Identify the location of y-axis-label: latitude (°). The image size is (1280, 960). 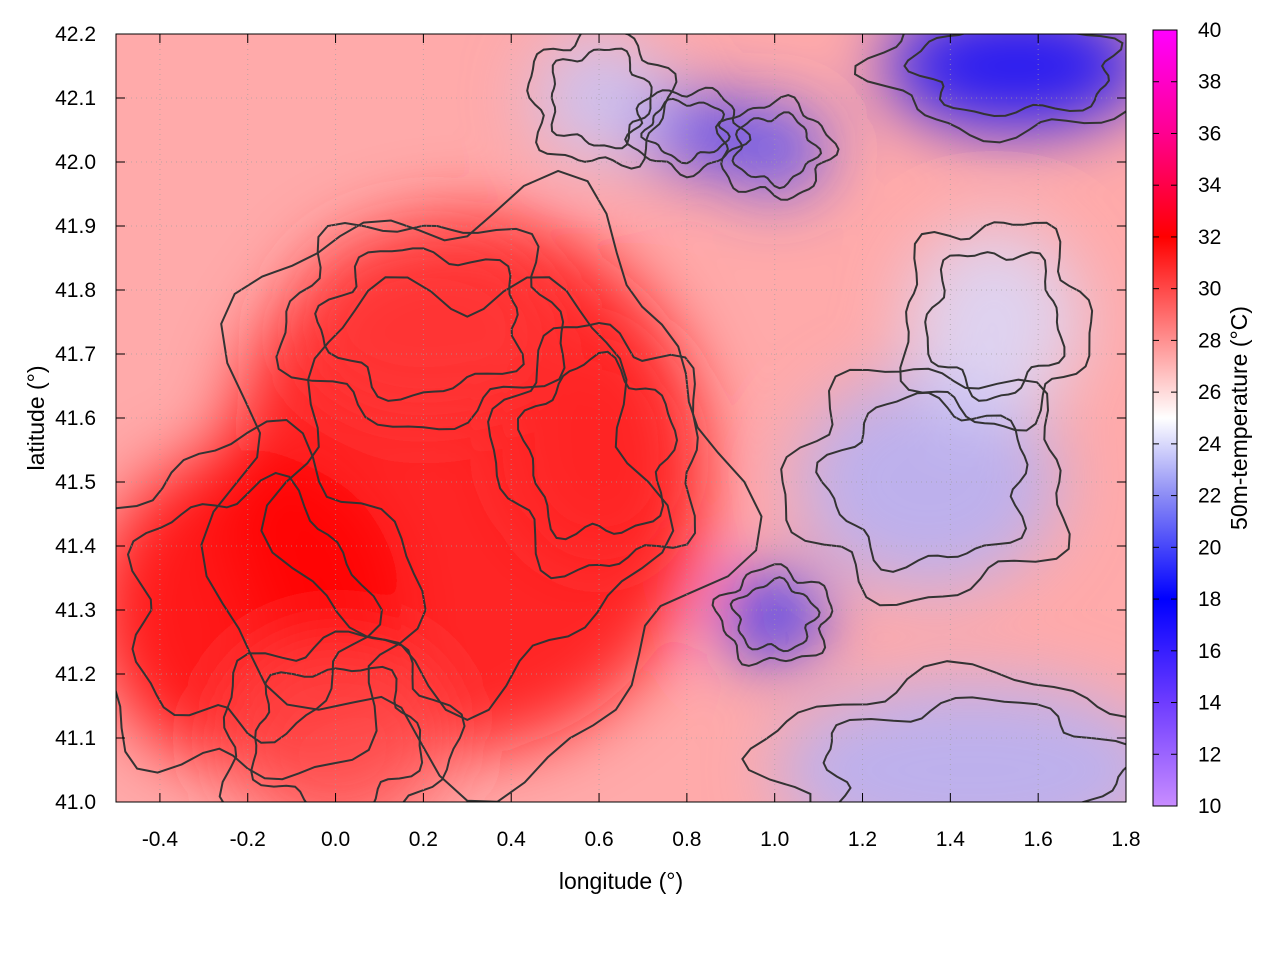
(36, 417).